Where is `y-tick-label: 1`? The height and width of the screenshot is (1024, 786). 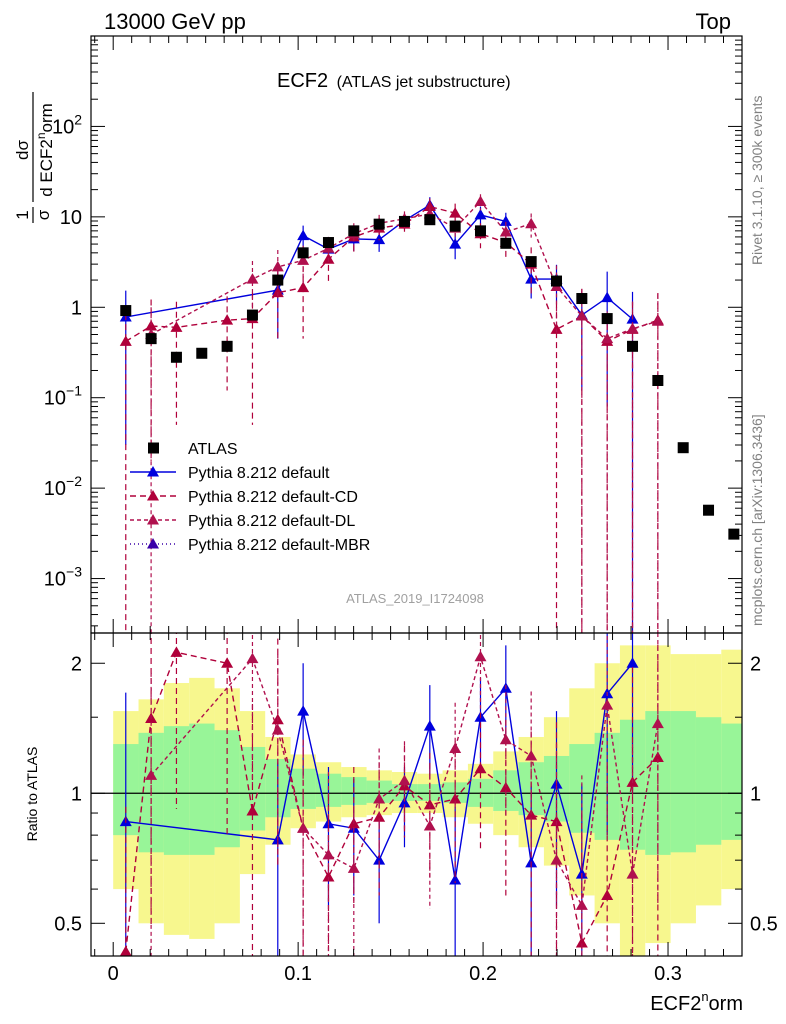 y-tick-label: 1 is located at coordinates (76, 308).